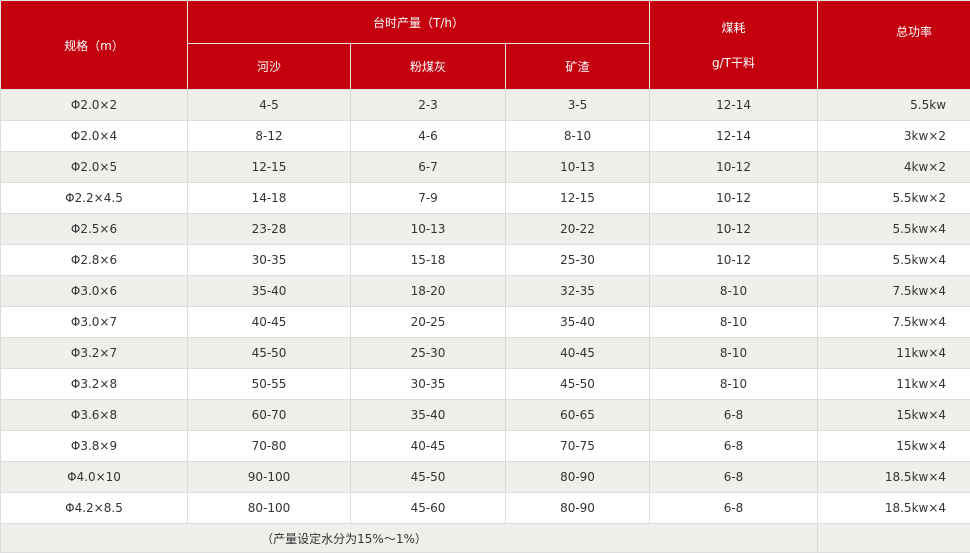 The image size is (970, 553). I want to click on cell-spec: Φ4.2×8.5, so click(94, 508).